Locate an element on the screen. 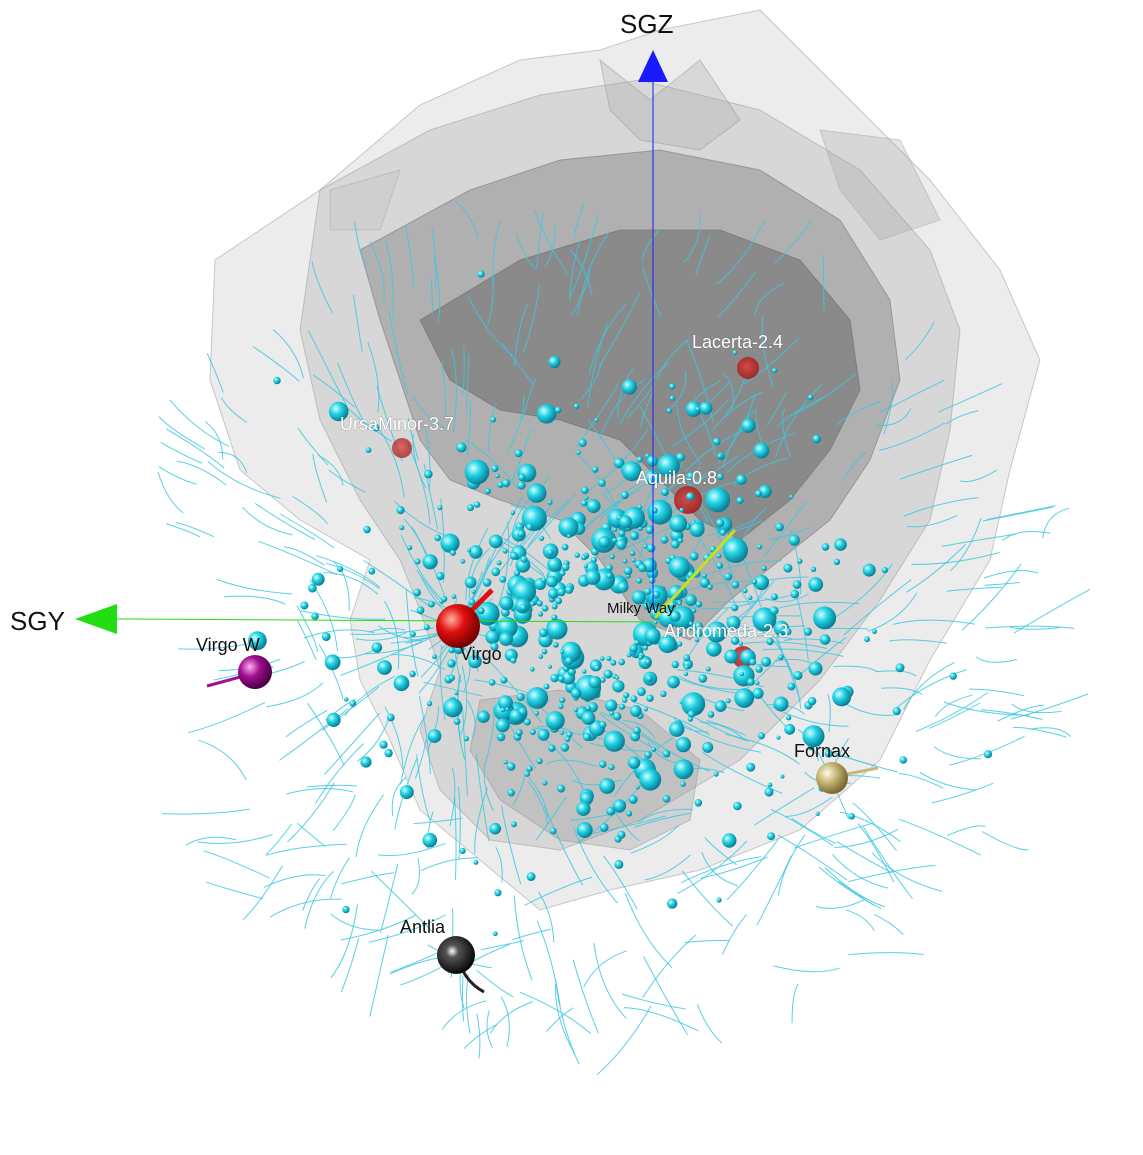 This screenshot has width=1143, height=1155. antlia-sphere is located at coordinates (456, 955).